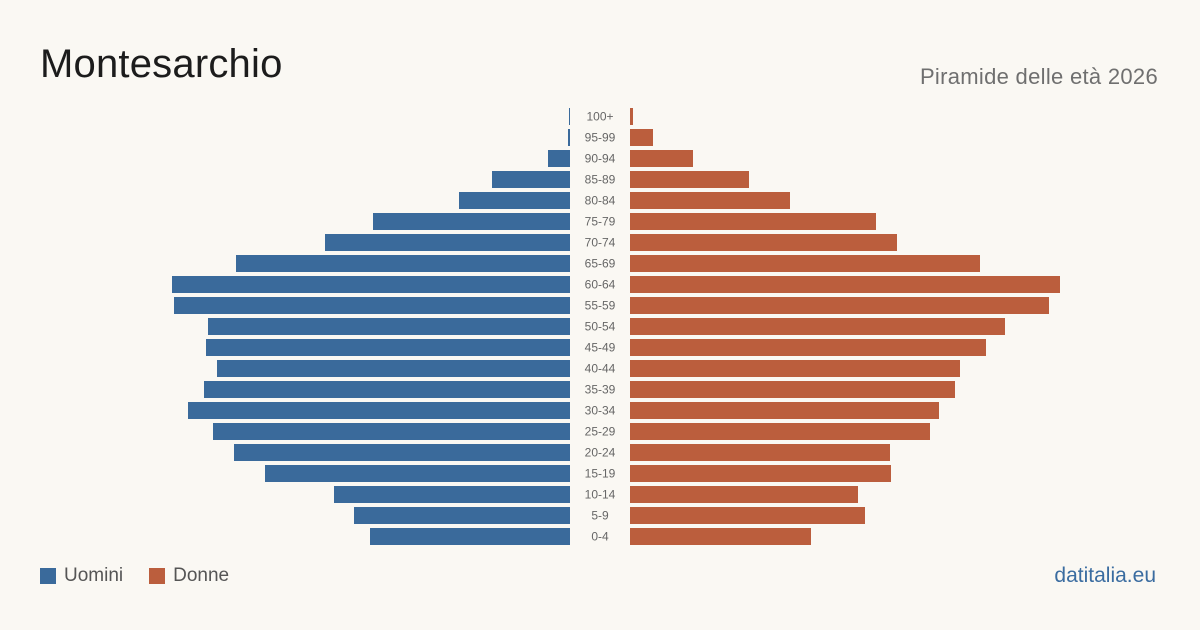 This screenshot has width=1200, height=630. What do you see at coordinates (600, 432) in the screenshot?
I see `age-label-25-29: 25-29` at bounding box center [600, 432].